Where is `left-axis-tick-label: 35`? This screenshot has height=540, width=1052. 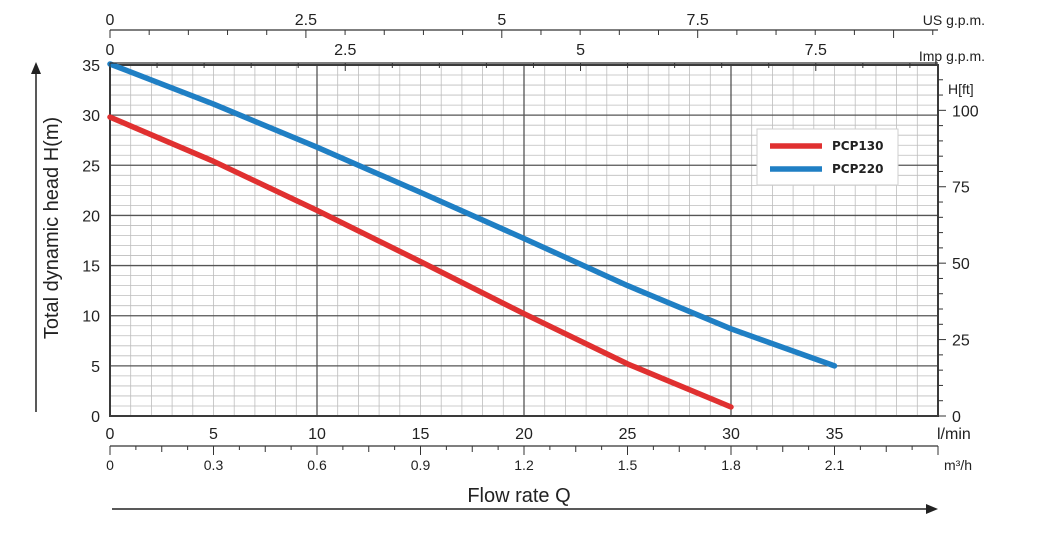 left-axis-tick-label: 35 is located at coordinates (91, 66).